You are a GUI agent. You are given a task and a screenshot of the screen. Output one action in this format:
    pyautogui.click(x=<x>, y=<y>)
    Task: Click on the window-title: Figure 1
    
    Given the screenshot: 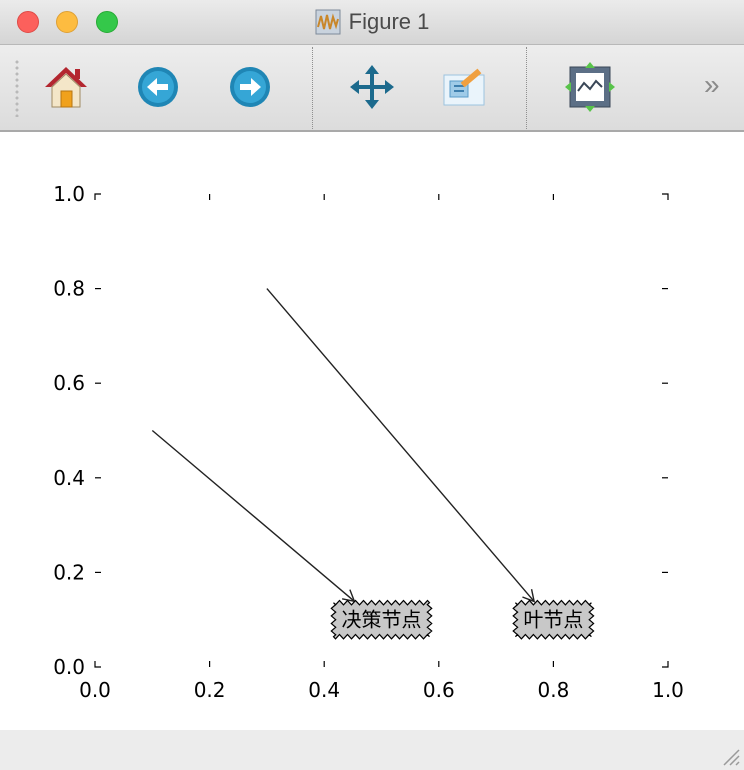 What is the action you would take?
    pyautogui.click(x=372, y=22)
    